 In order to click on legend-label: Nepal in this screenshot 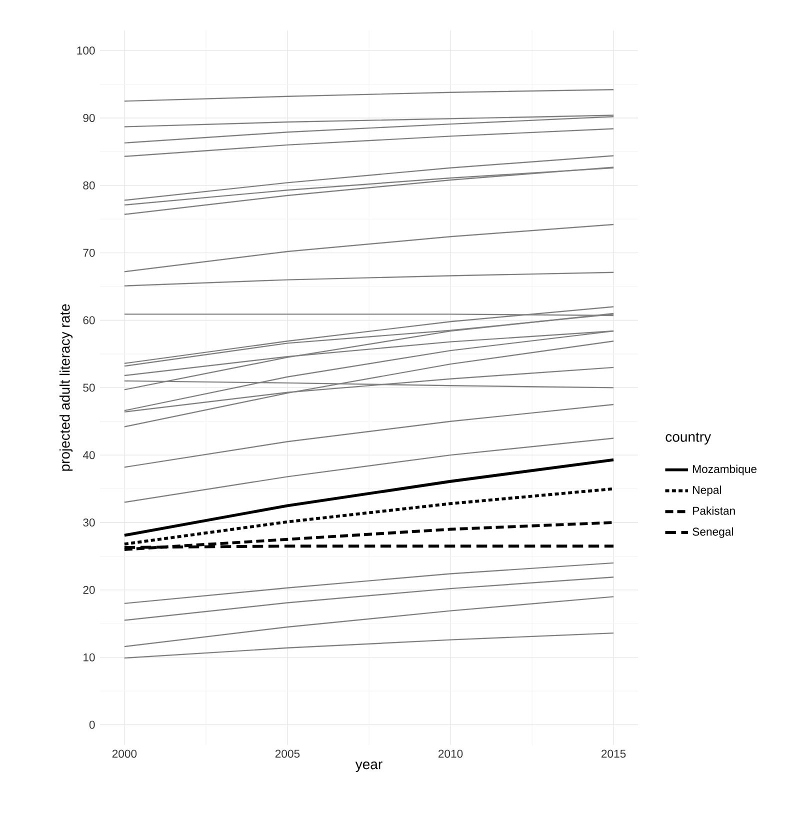, I will do `click(707, 491)`.